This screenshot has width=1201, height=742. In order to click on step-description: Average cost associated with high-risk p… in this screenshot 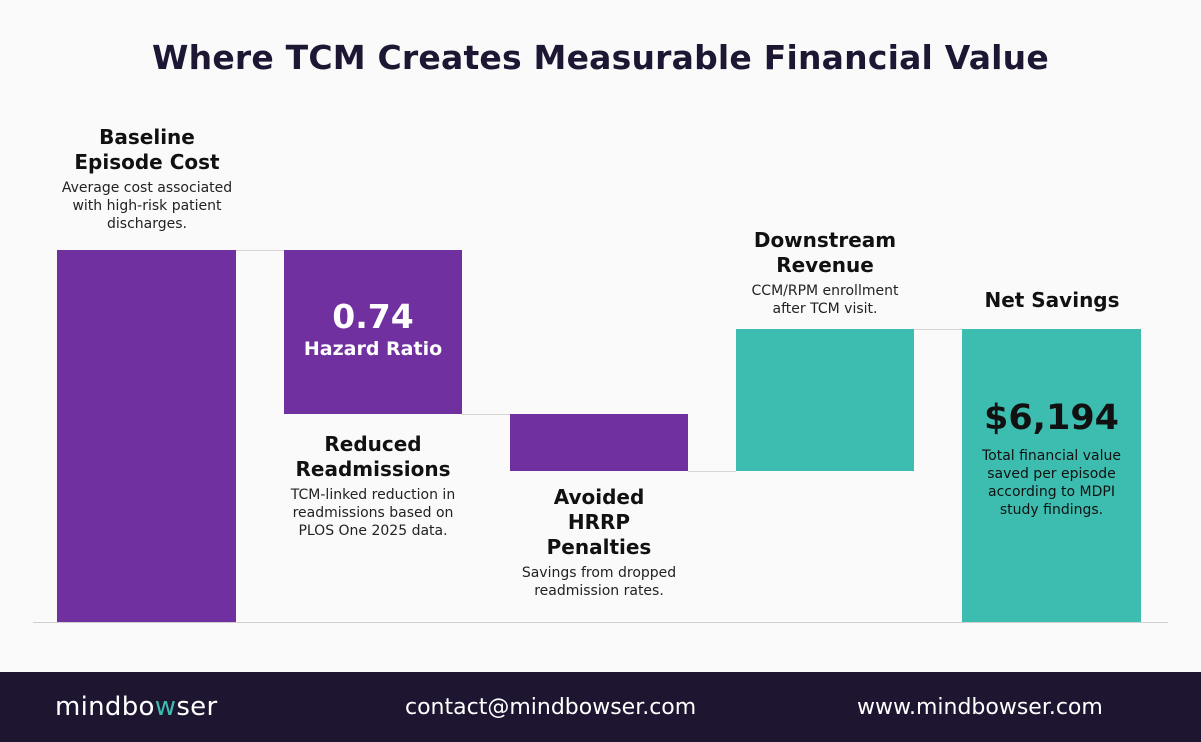, I will do `click(147, 206)`.